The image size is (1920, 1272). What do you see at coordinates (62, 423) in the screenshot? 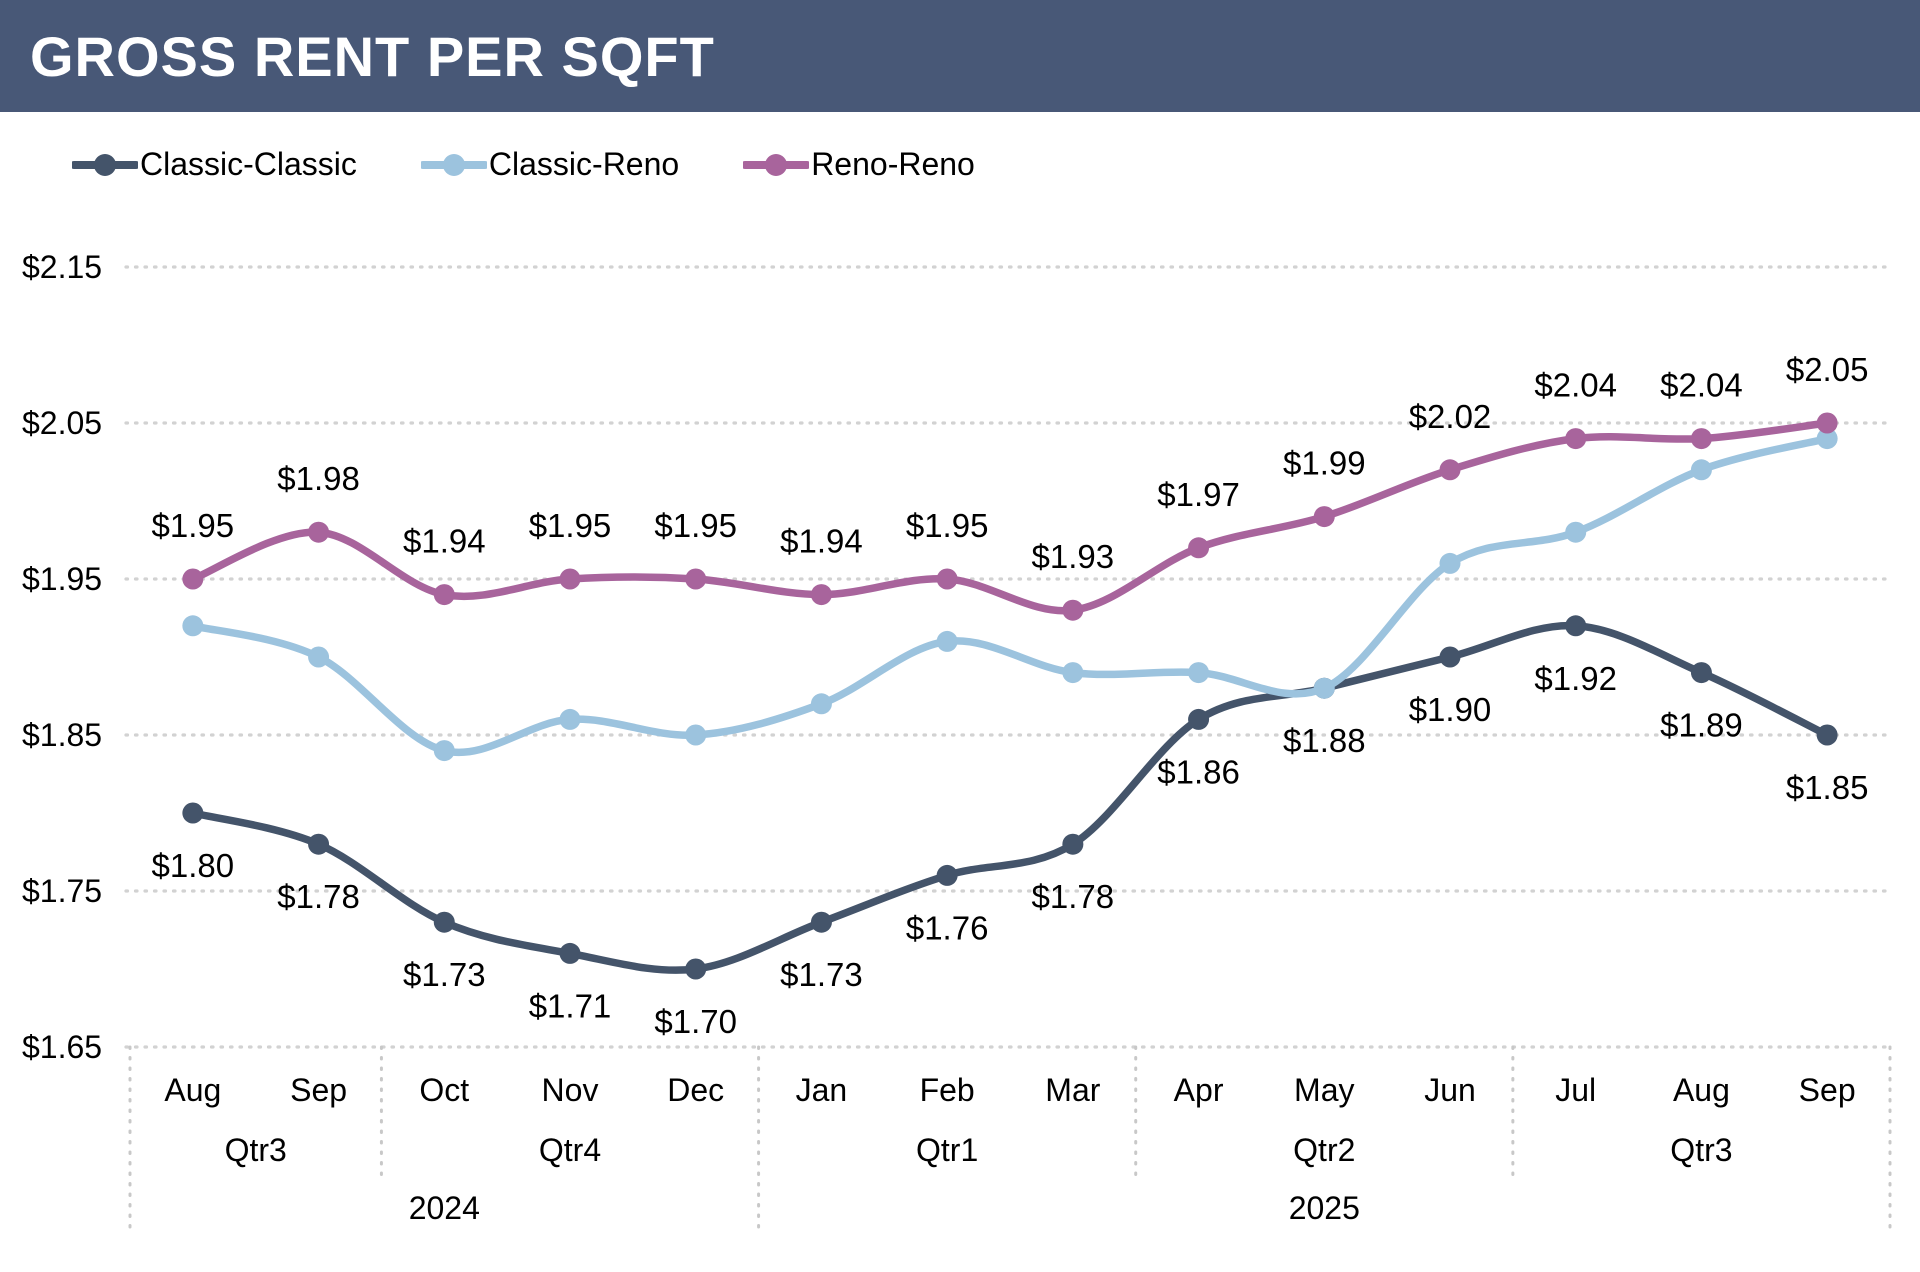
I see `y-axis-tick-label: $2.05` at bounding box center [62, 423].